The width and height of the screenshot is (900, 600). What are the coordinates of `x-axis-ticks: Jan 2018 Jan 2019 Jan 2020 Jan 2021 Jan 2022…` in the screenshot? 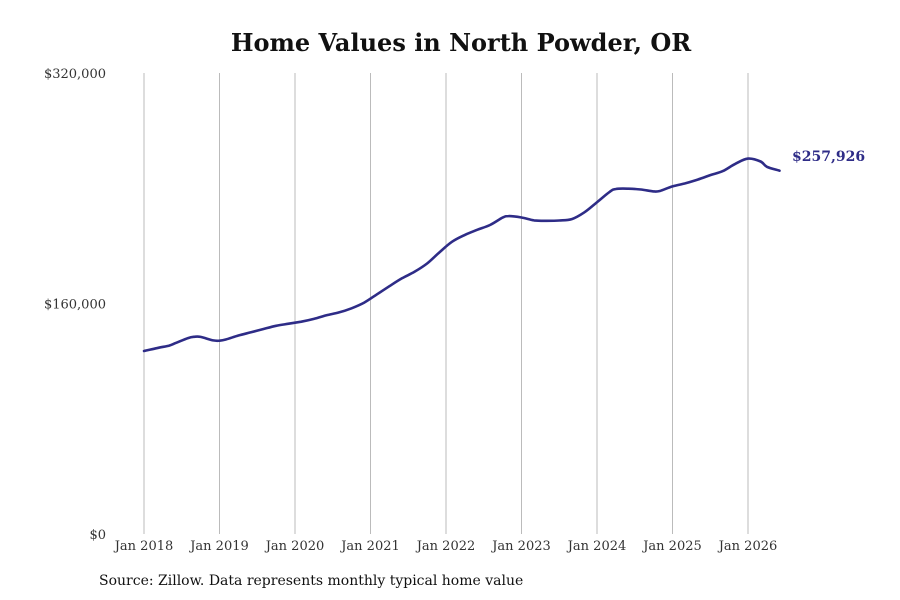 It's located at (445, 546).